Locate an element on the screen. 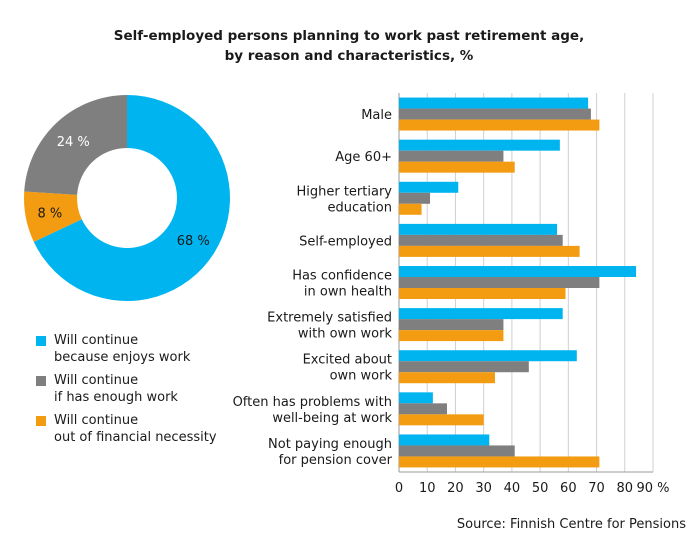 Image resolution: width=698 pixels, height=550 pixels. category-label: Extremely satisfied is located at coordinates (329, 318).